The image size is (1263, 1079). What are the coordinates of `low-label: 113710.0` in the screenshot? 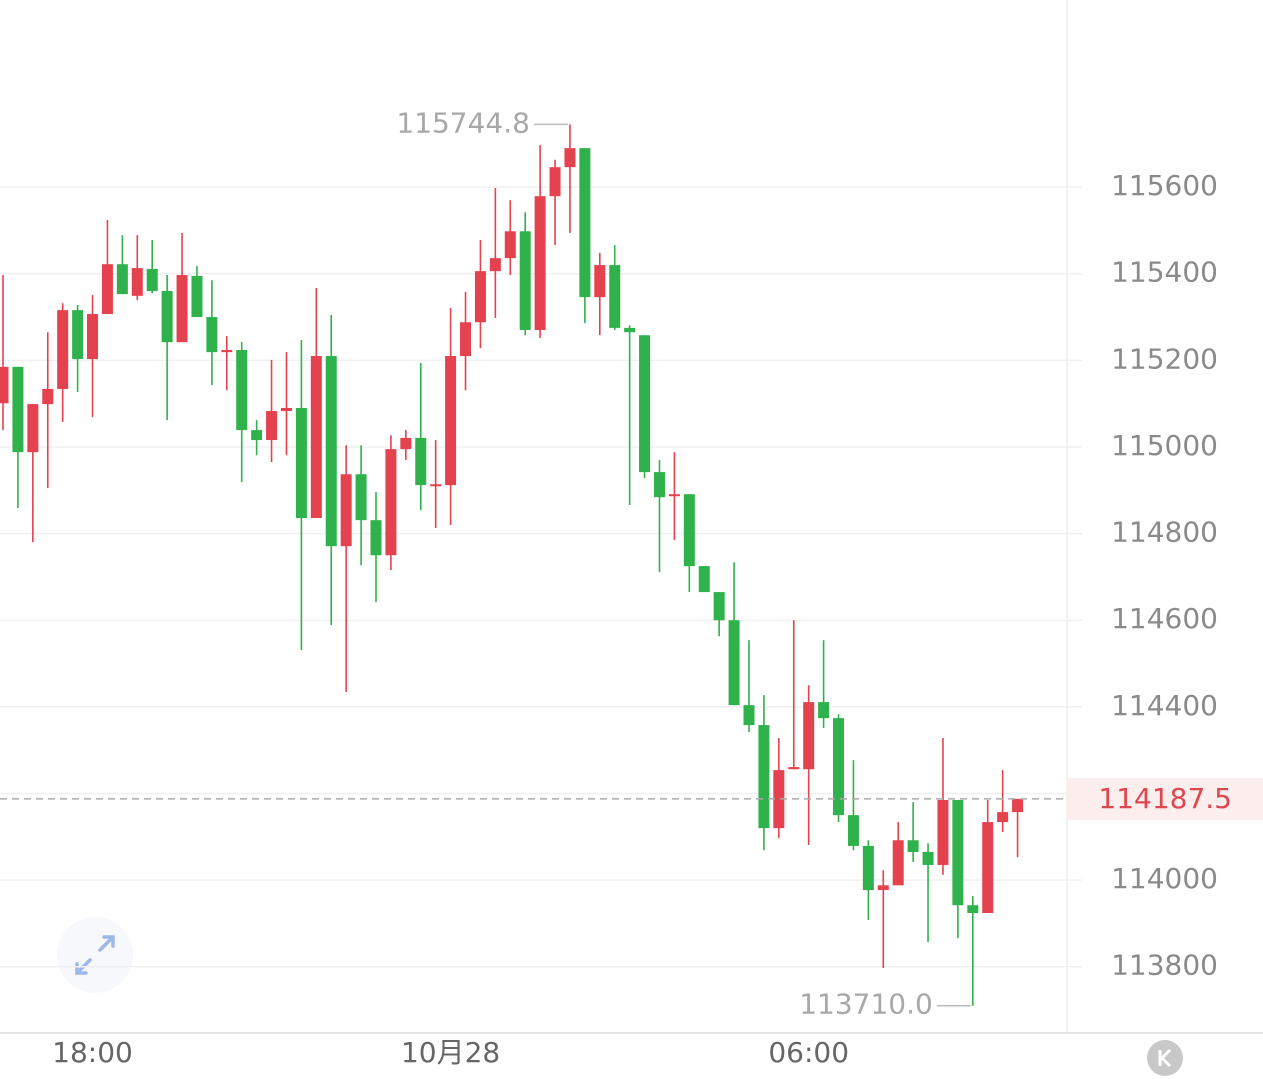 It's located at (866, 1004).